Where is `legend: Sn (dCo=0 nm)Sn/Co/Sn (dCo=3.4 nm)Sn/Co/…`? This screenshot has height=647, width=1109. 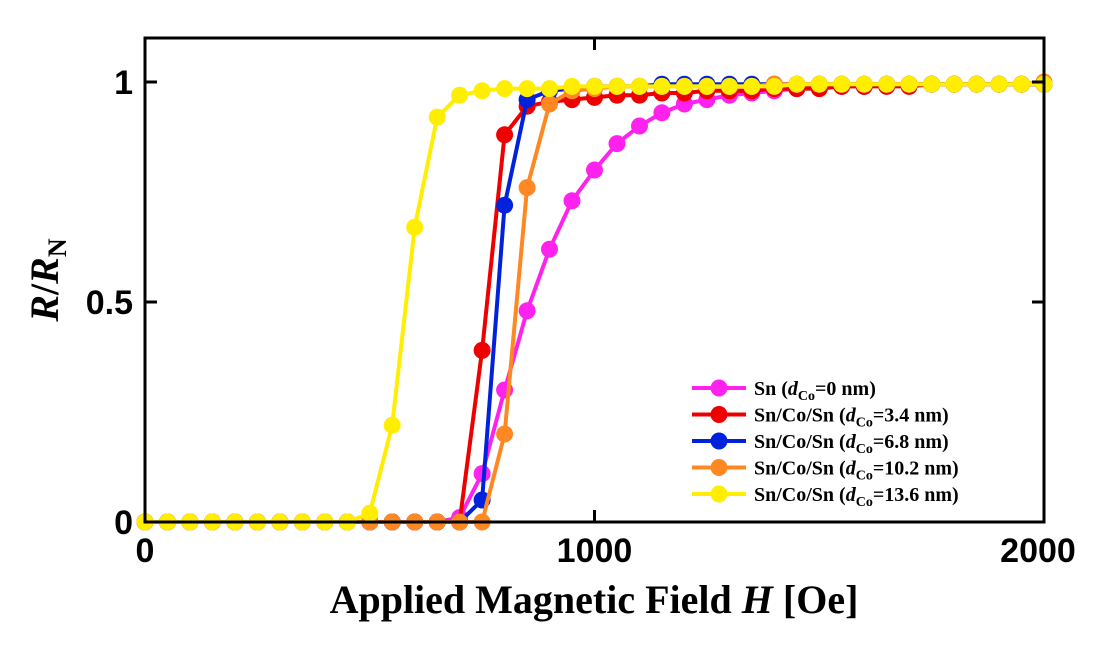
legend: Sn (dCo=0 nm)Sn/Co/Sn (dCo=3.4 nm)Sn/Co/… is located at coordinates (825, 444).